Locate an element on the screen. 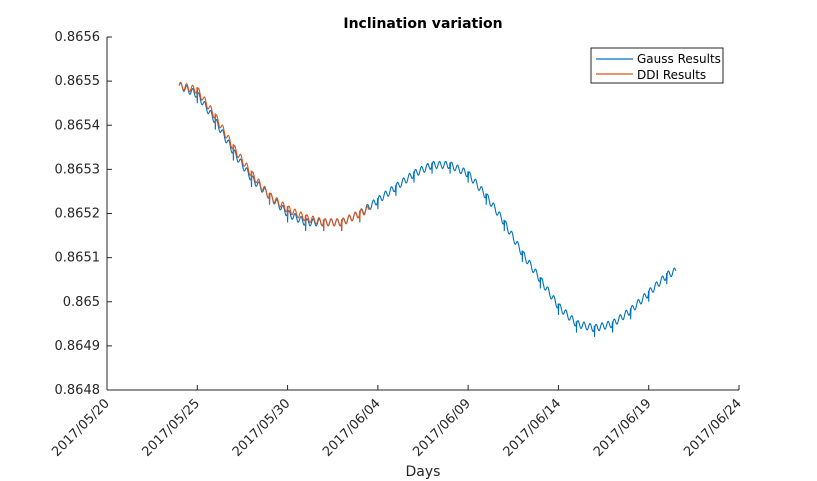  legend-label-gauss: Gauss Results is located at coordinates (679, 59).